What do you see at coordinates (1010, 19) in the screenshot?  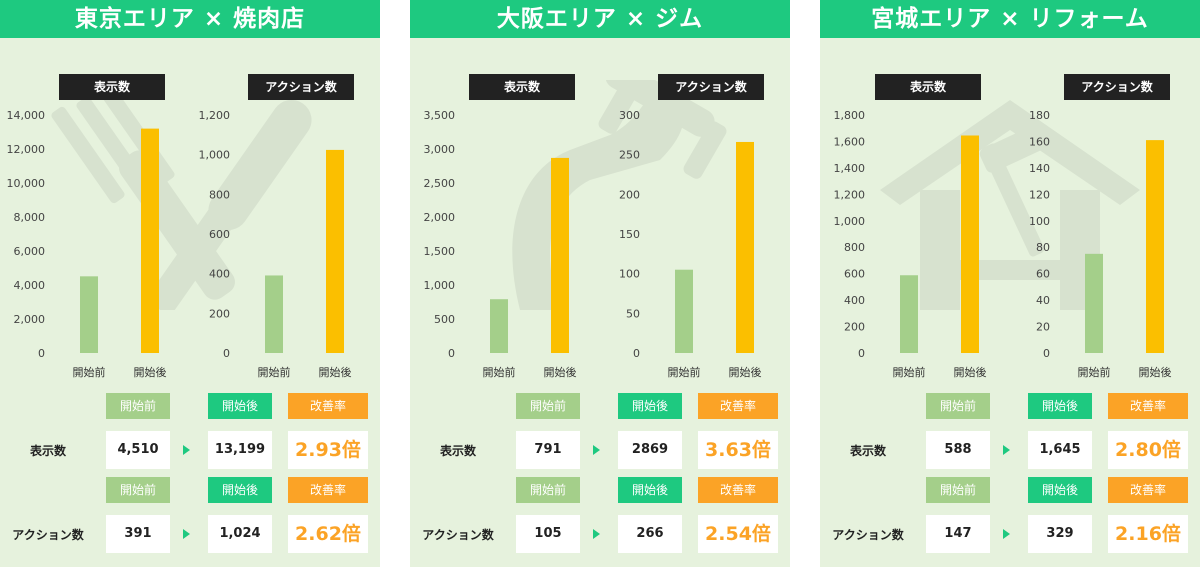 I see `panel-title: 宮城エリア × リフォーム` at bounding box center [1010, 19].